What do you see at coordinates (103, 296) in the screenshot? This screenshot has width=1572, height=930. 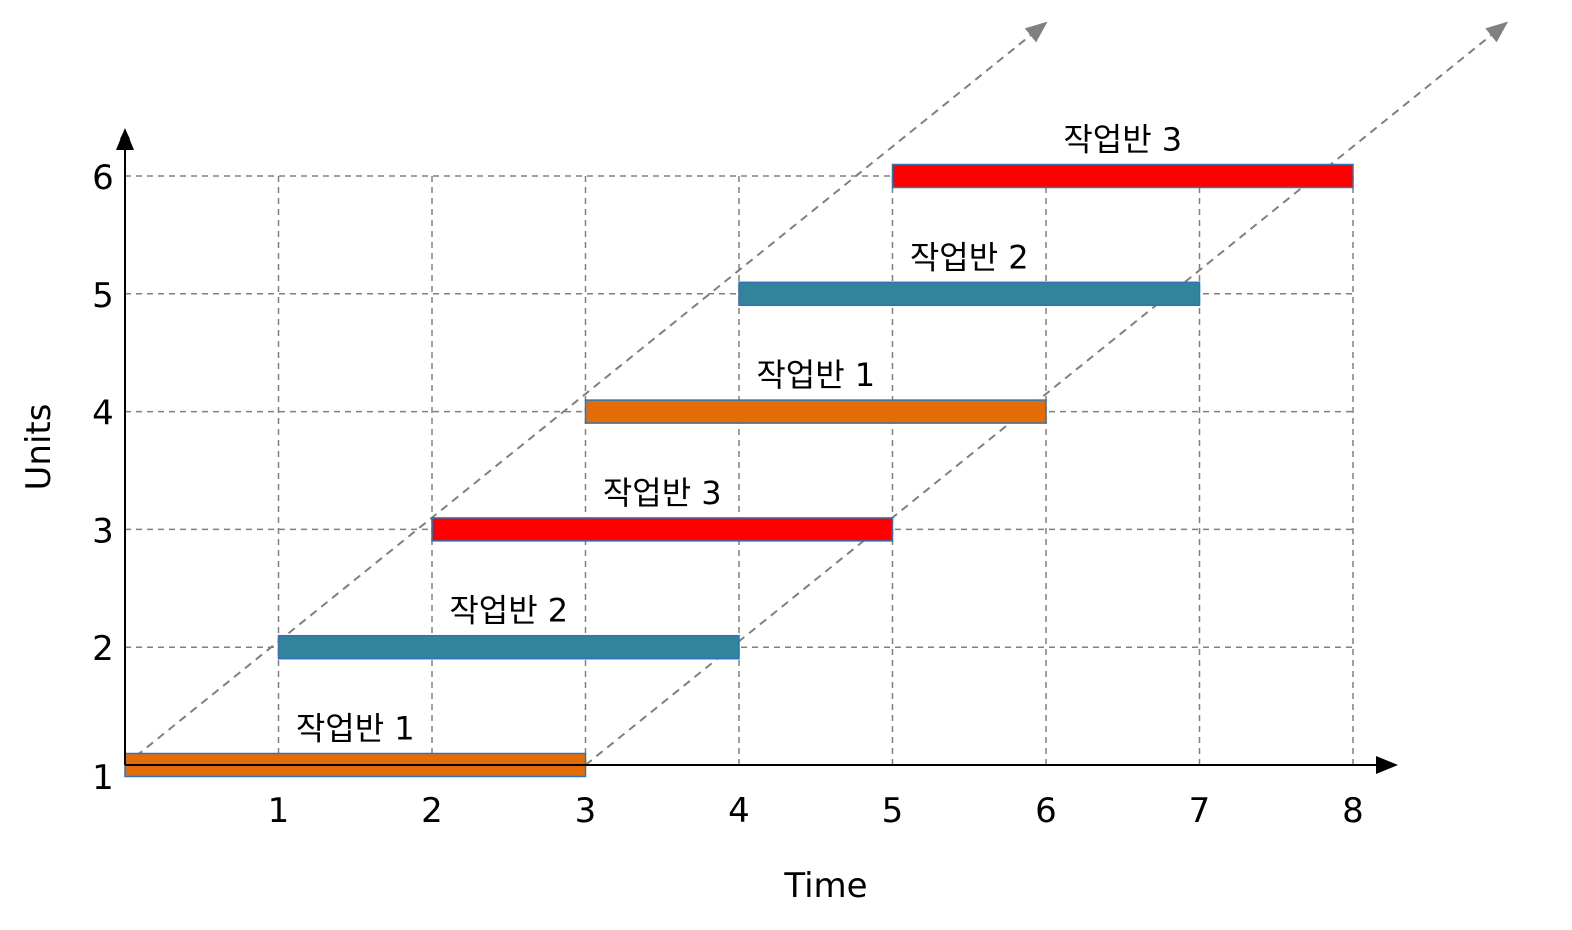 I see `y-tick-label-5: 5` at bounding box center [103, 296].